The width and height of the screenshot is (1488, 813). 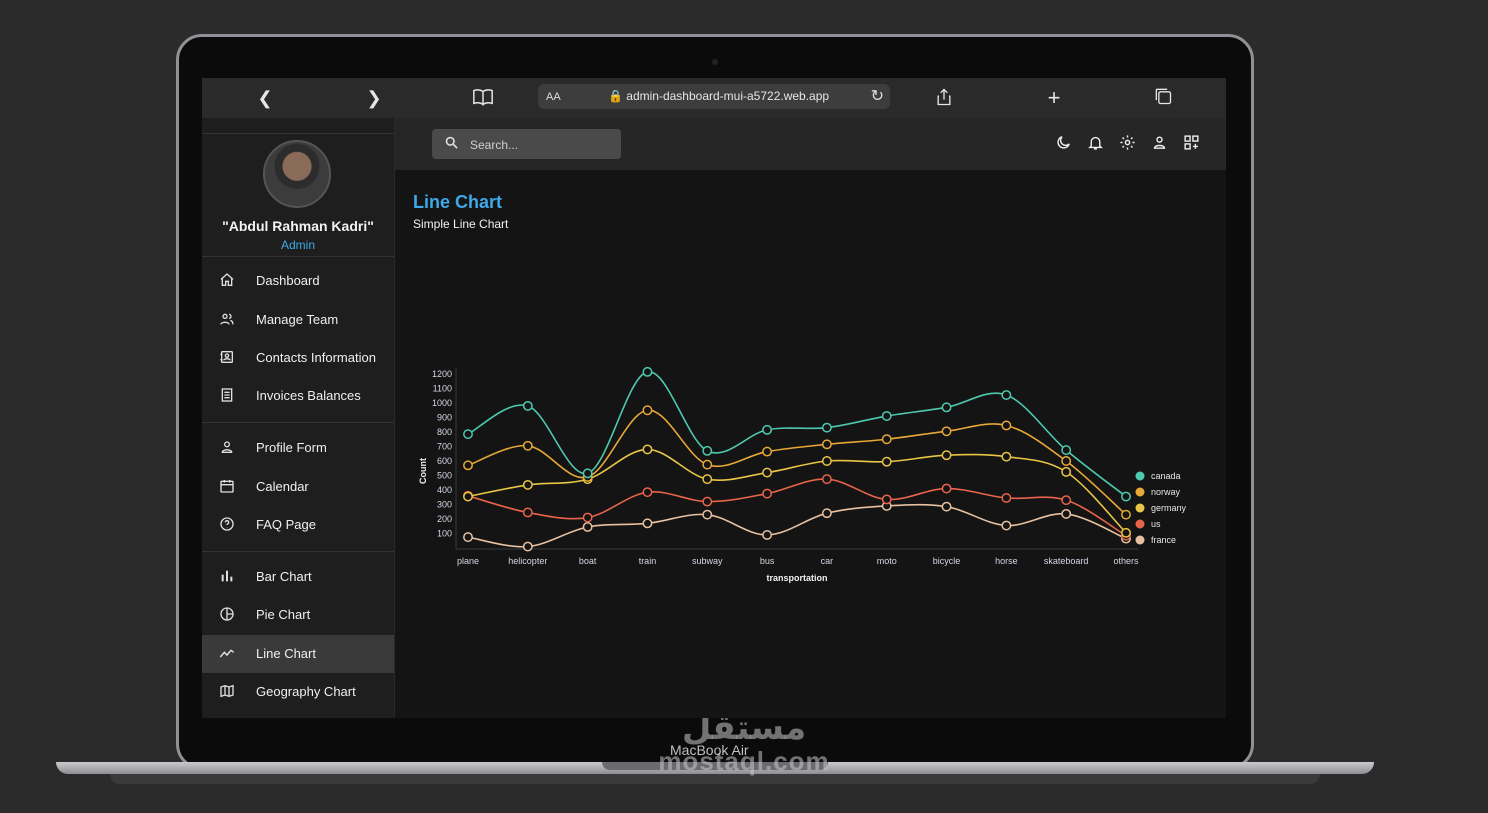 I want to click on back-icon: ❮, so click(x=265, y=98).